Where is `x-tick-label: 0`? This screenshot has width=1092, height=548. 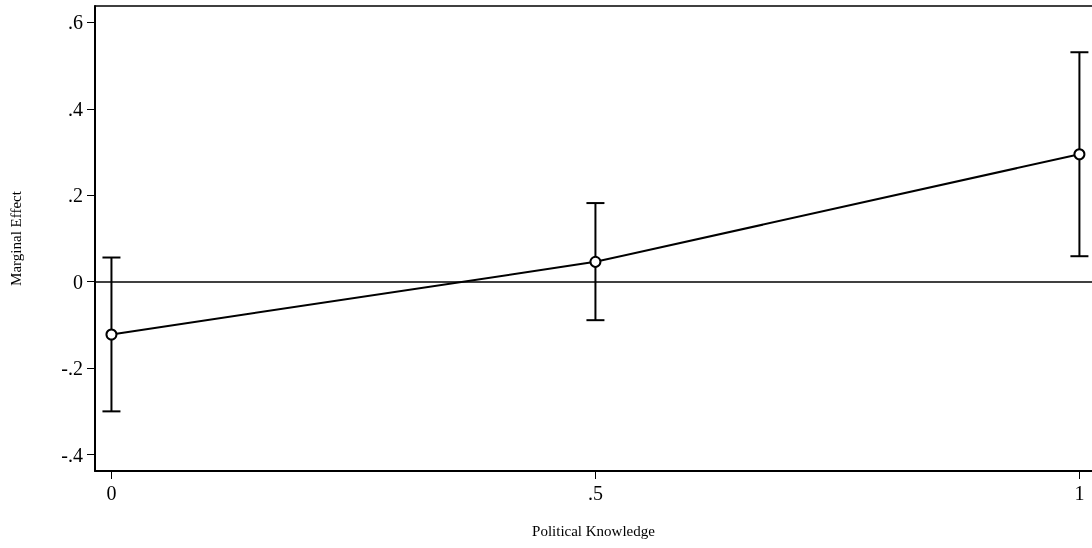 x-tick-label: 0 is located at coordinates (111, 493).